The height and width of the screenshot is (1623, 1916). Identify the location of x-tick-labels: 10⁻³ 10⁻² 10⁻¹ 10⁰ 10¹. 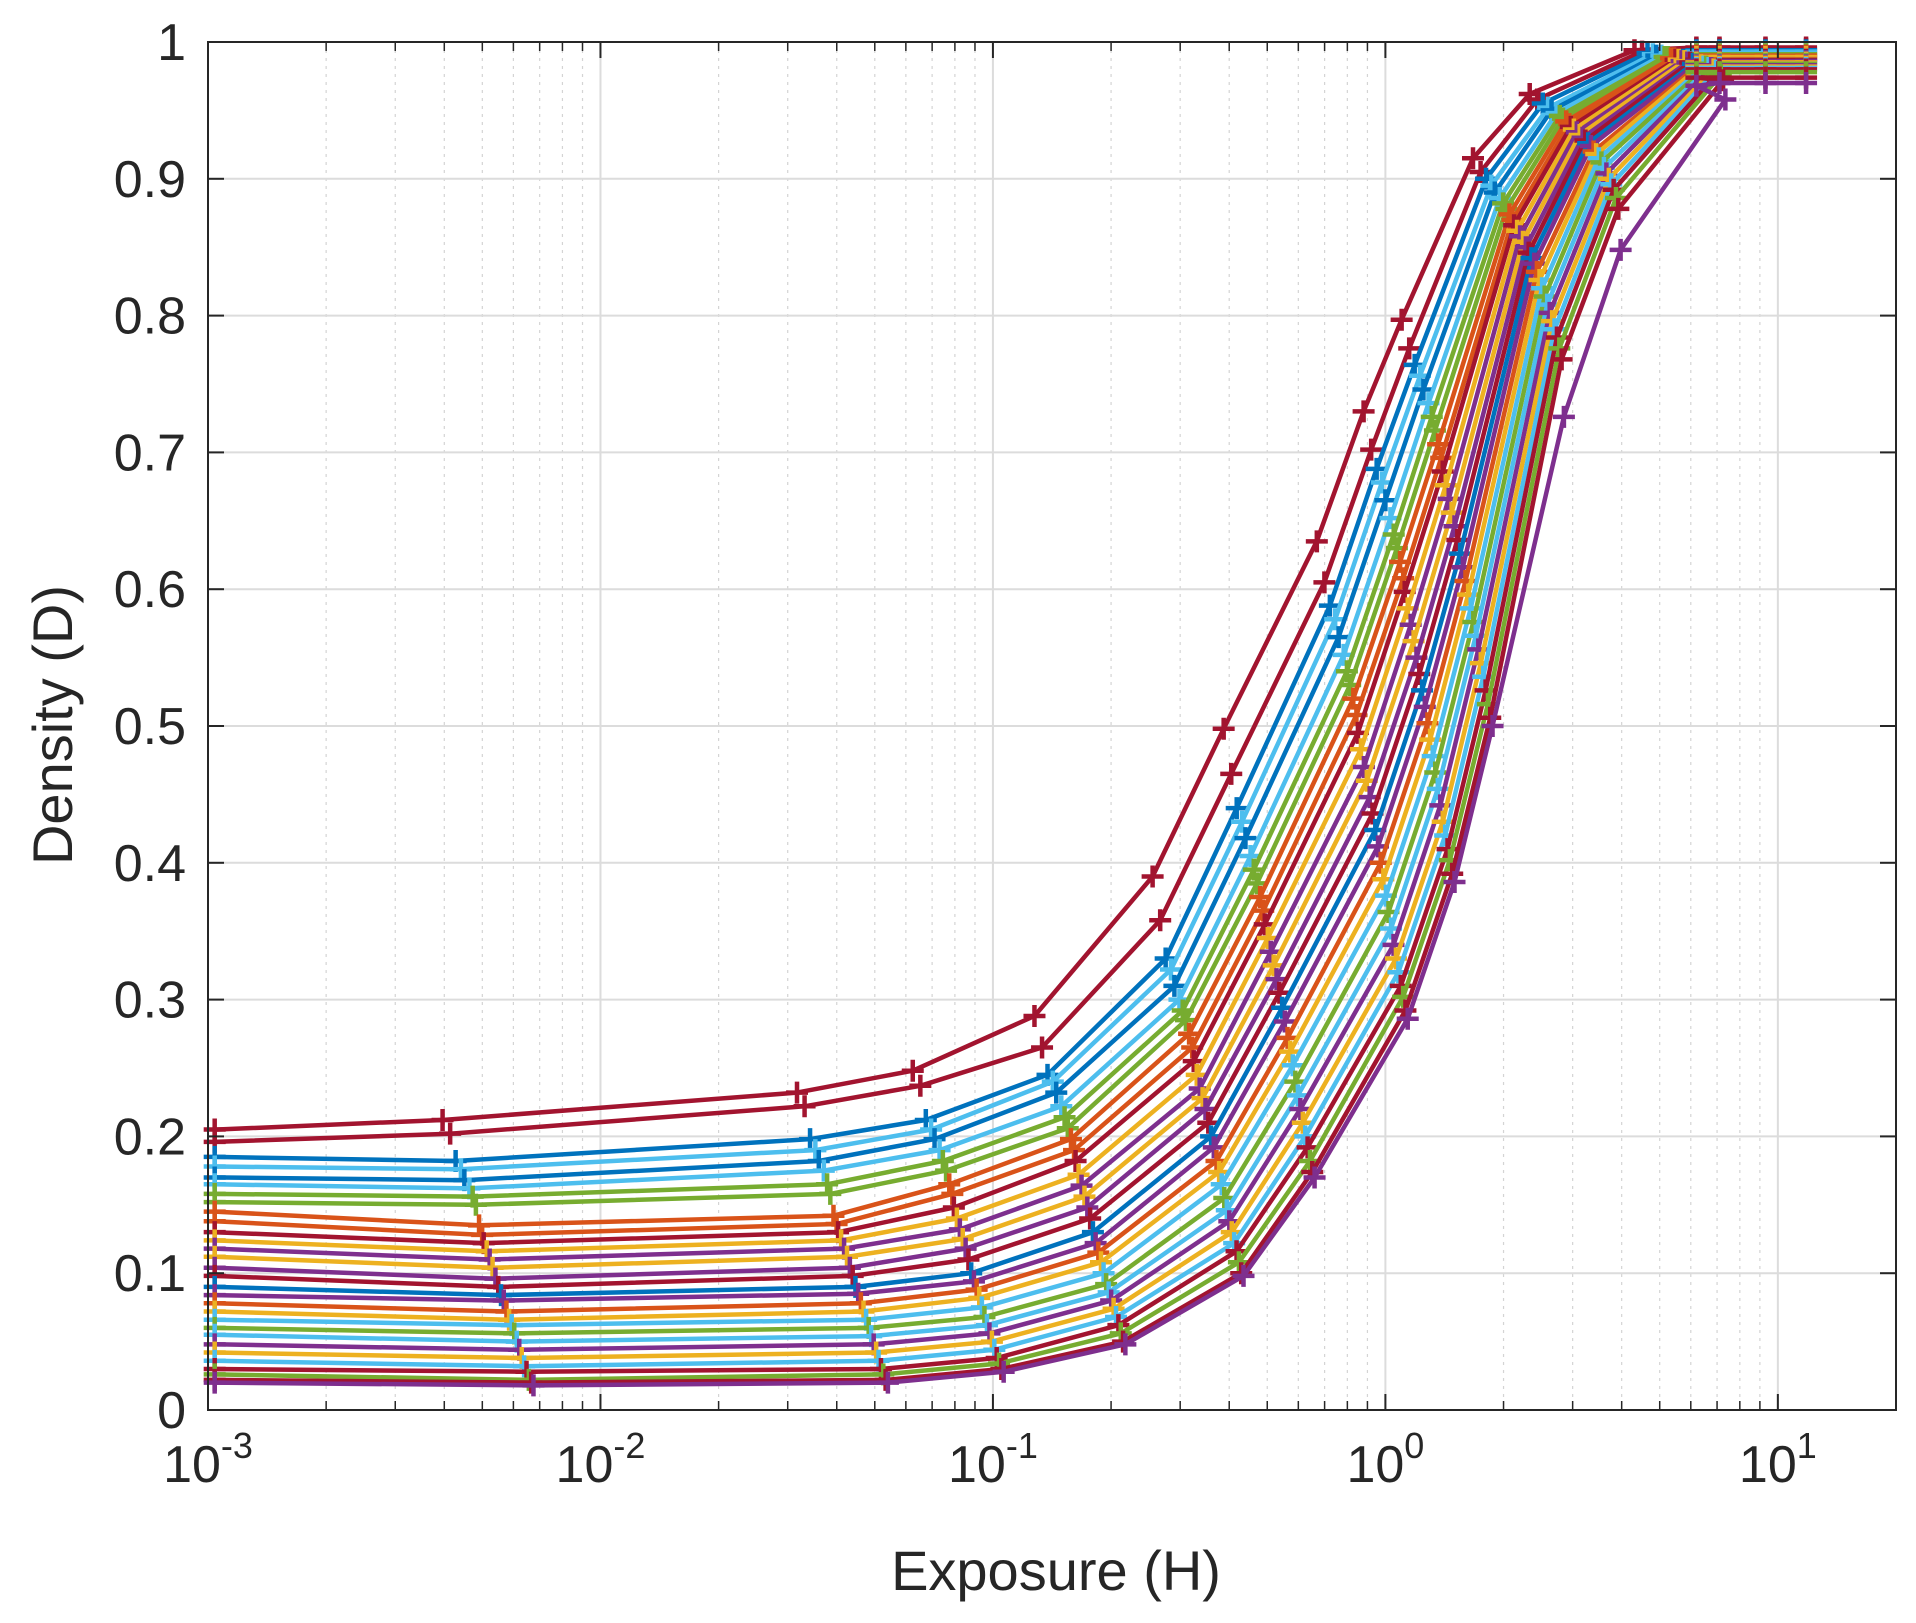
(990, 1459).